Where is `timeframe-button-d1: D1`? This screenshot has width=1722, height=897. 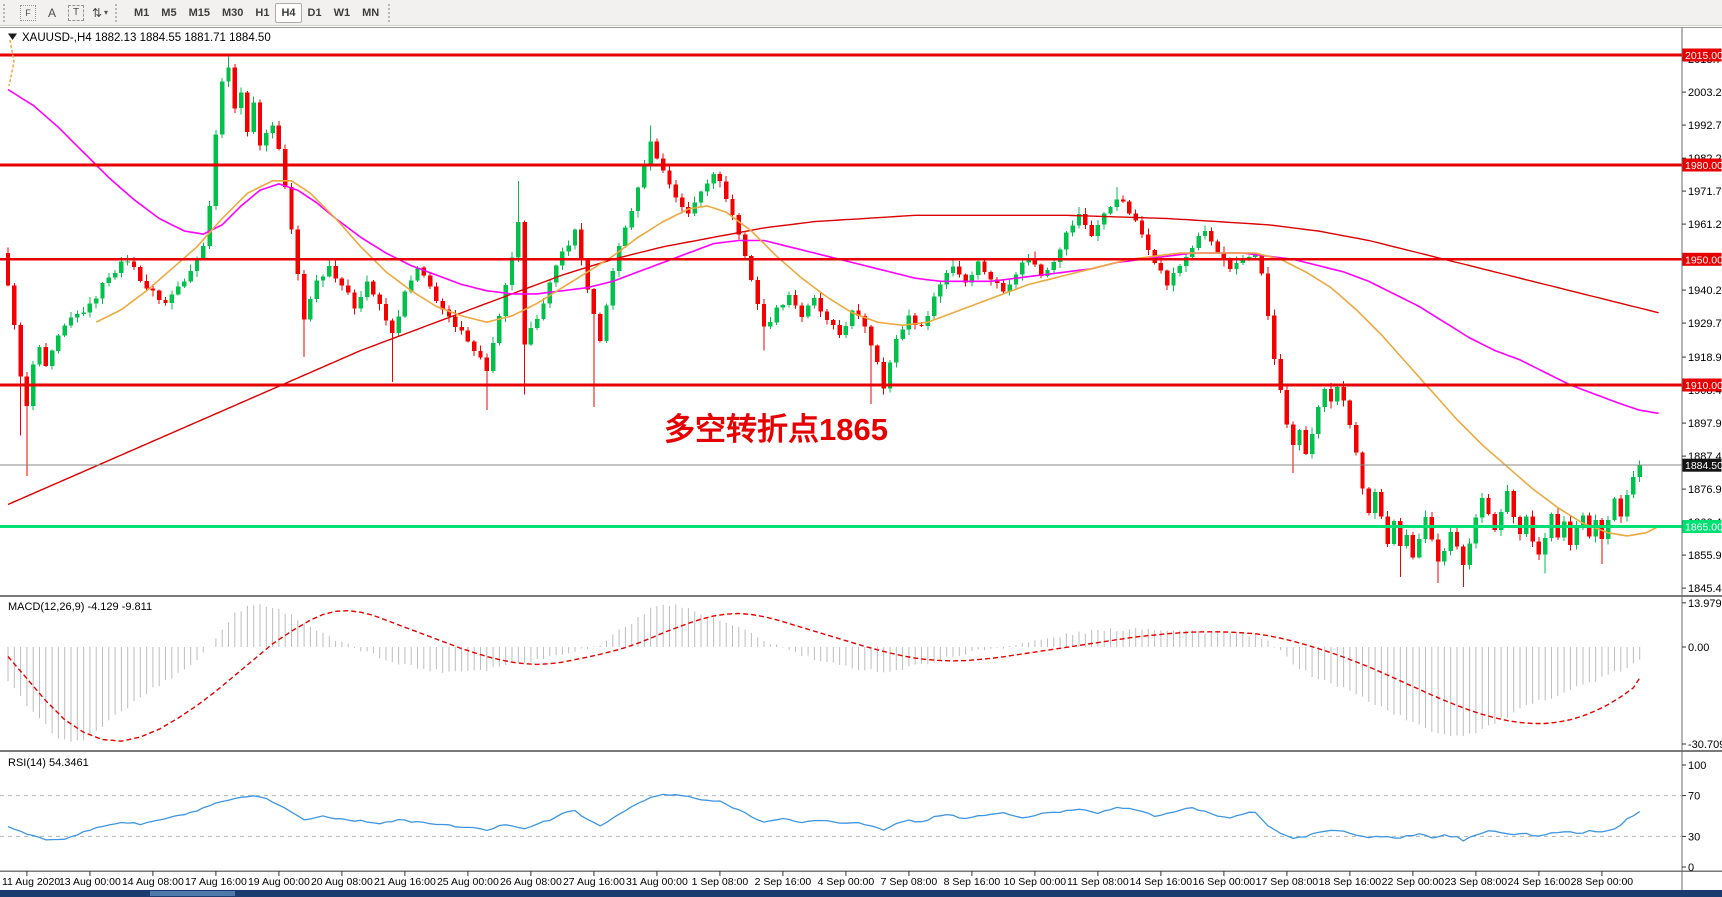 timeframe-button-d1: D1 is located at coordinates (314, 12).